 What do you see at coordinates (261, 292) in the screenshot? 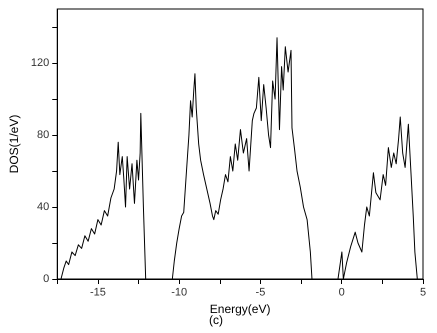
I see `x-tick-label: -5` at bounding box center [261, 292].